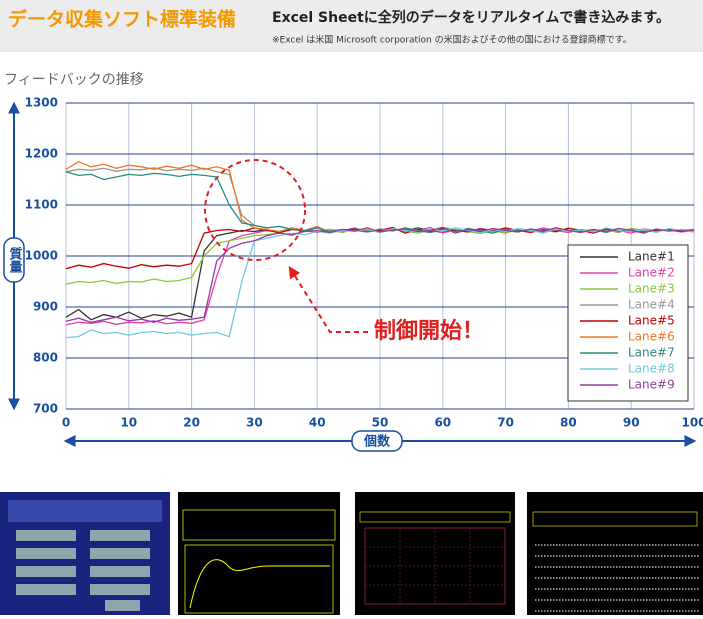 The width and height of the screenshot is (703, 619). I want to click on x-tick-label: 20, so click(191, 423).